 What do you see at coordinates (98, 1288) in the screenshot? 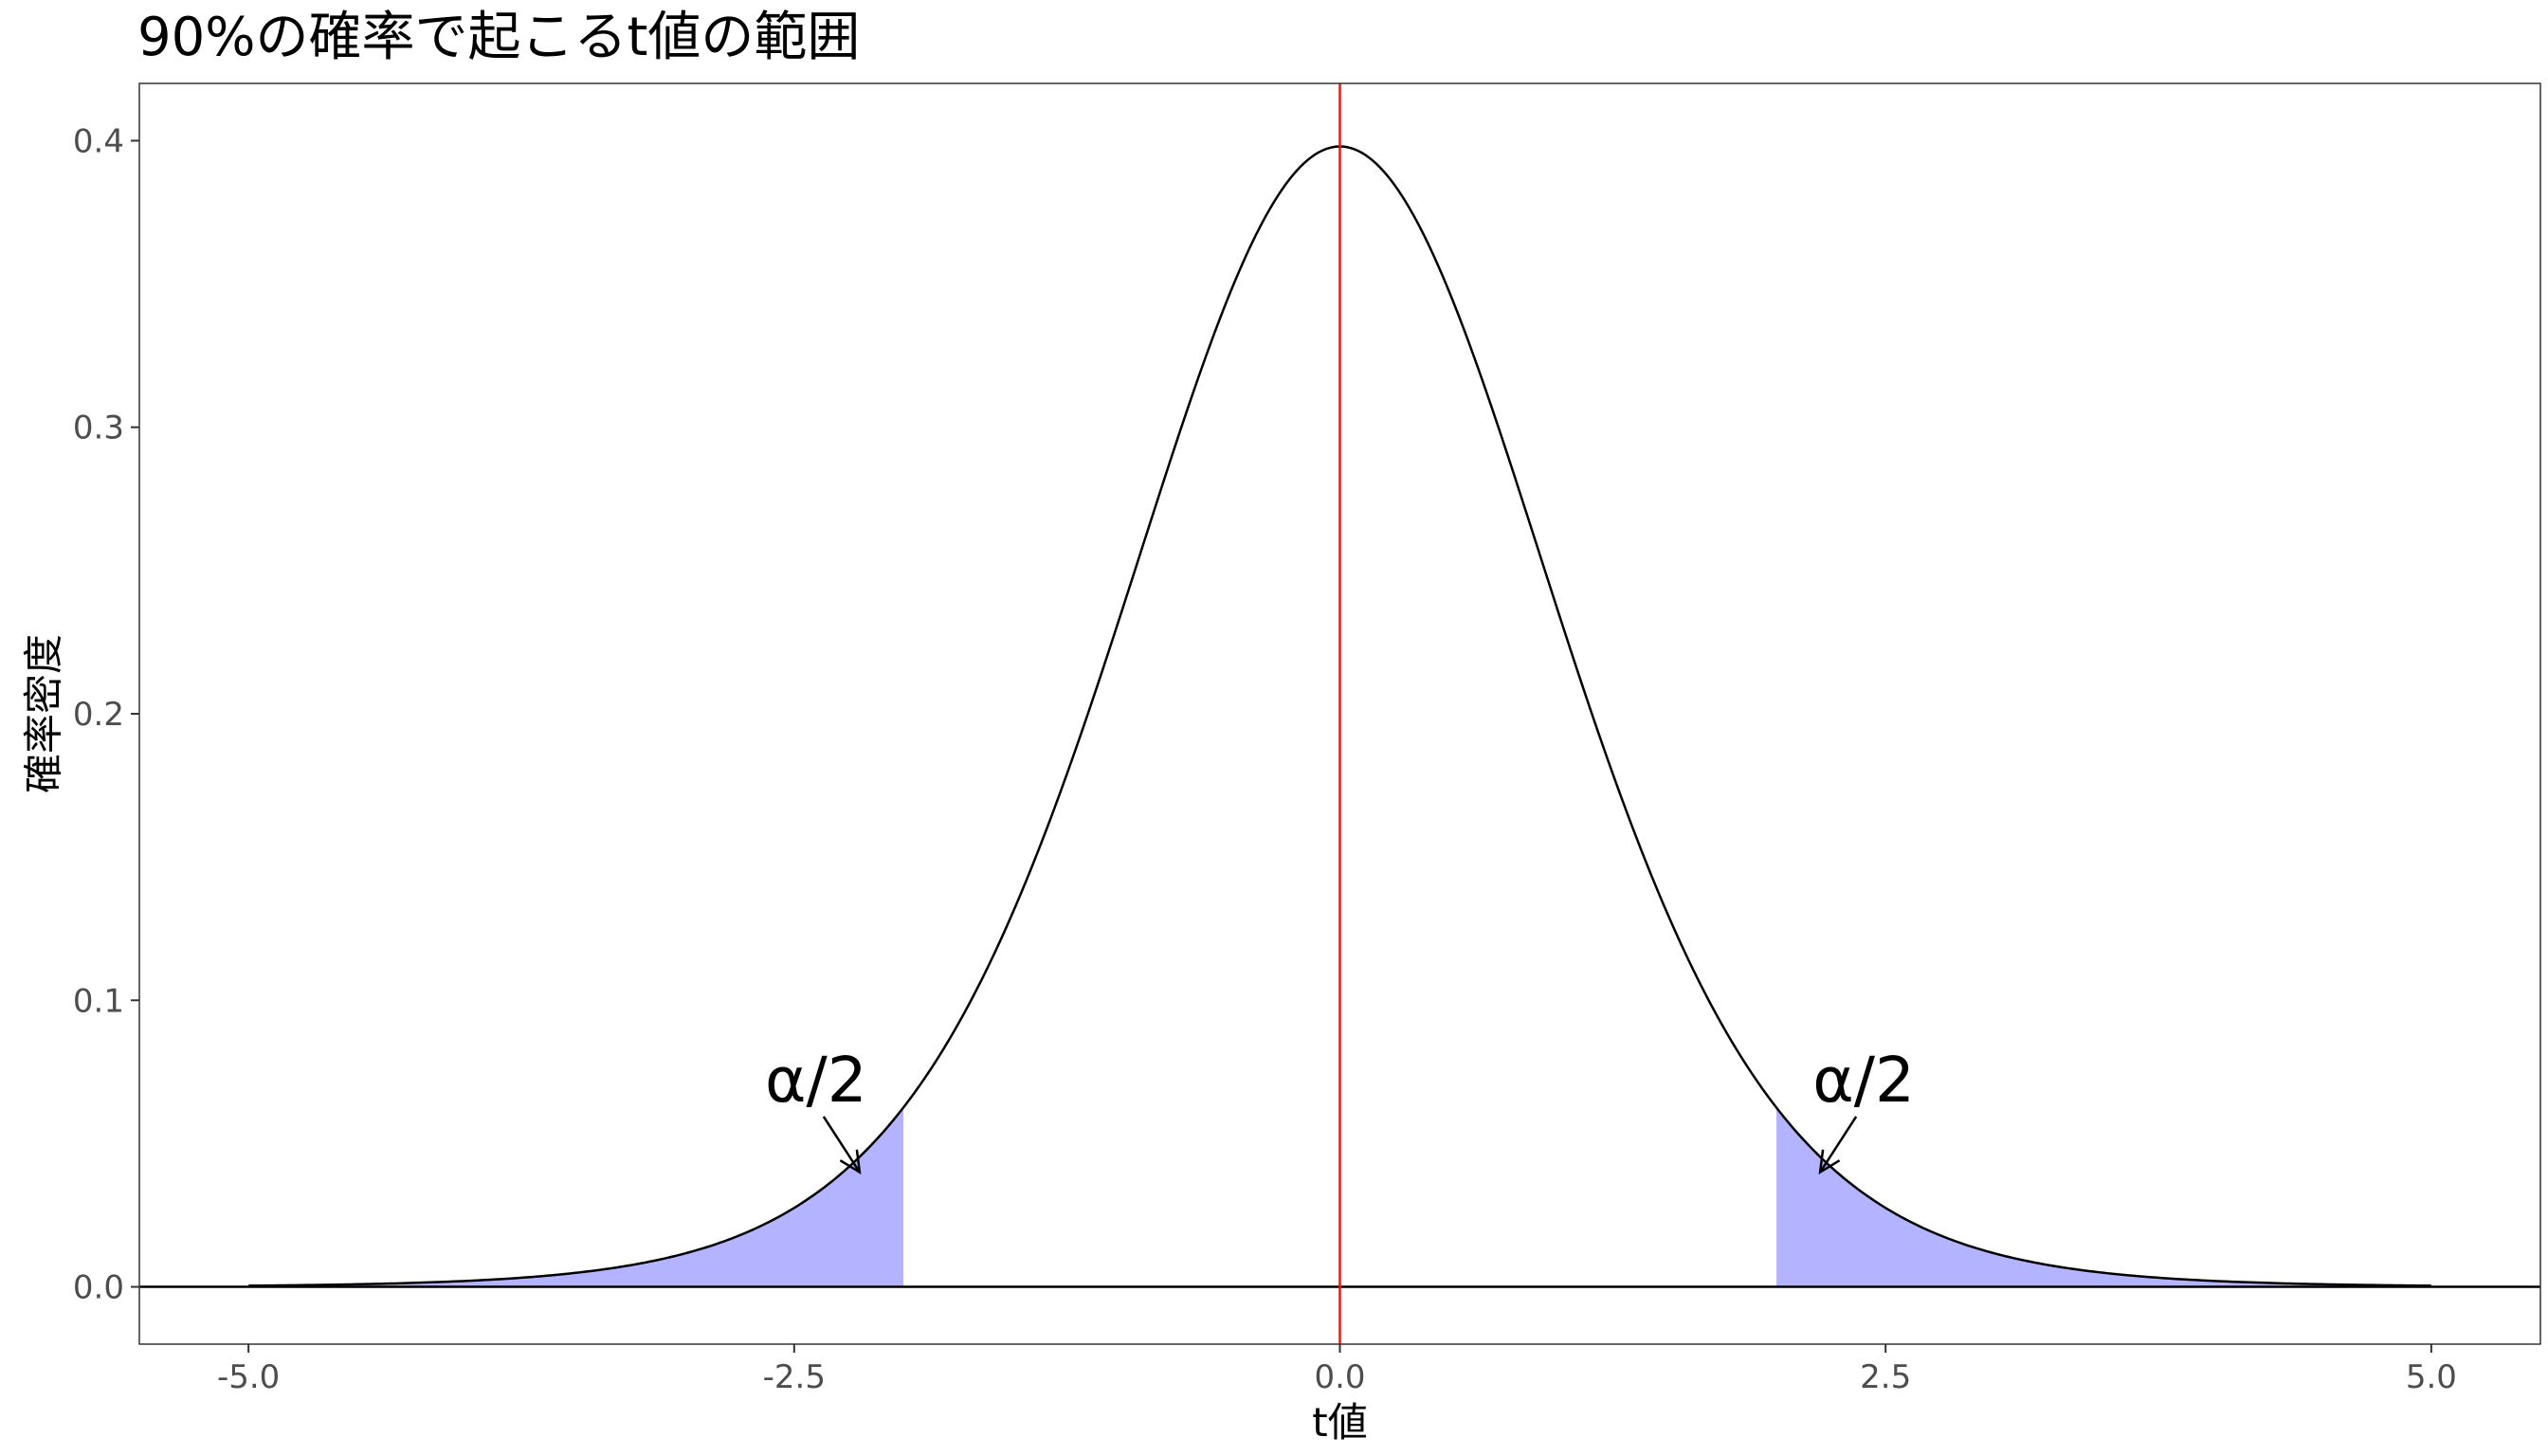
I see `y-tick-label: 0.0` at bounding box center [98, 1288].